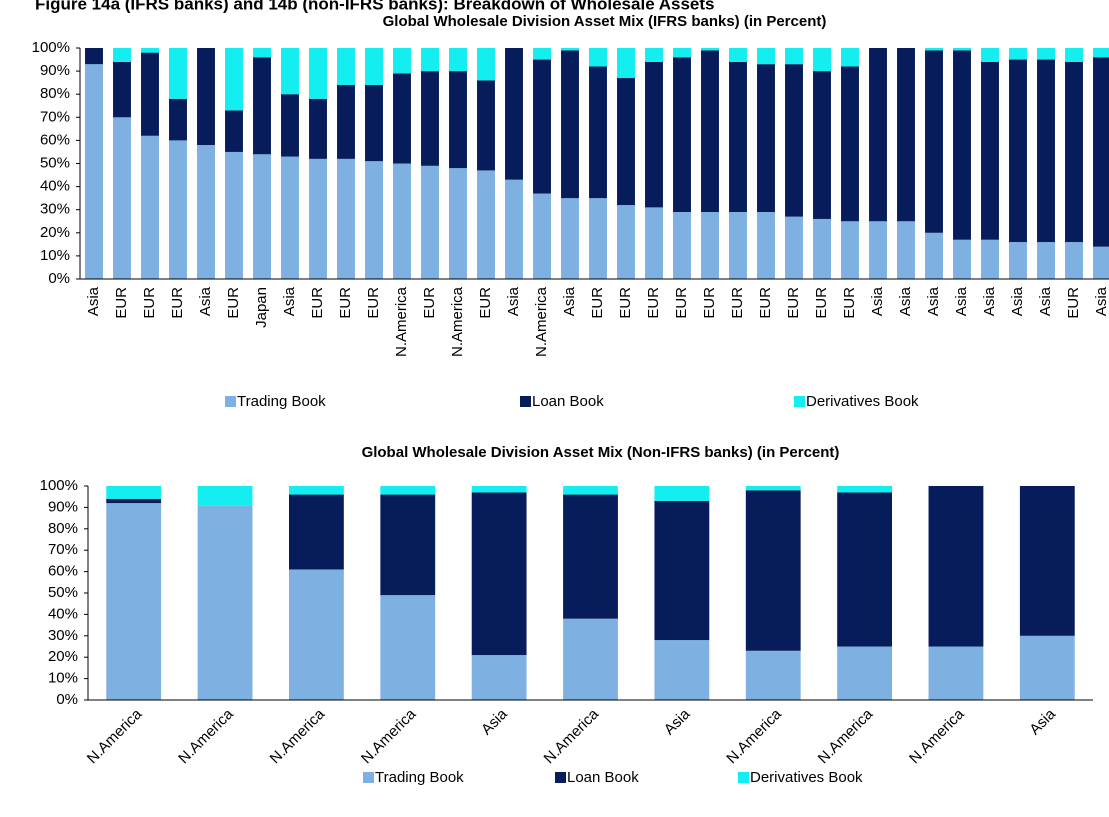 The image size is (1109, 817). Describe the element at coordinates (55, 93) in the screenshot. I see `y-tick-label: 80%` at that location.